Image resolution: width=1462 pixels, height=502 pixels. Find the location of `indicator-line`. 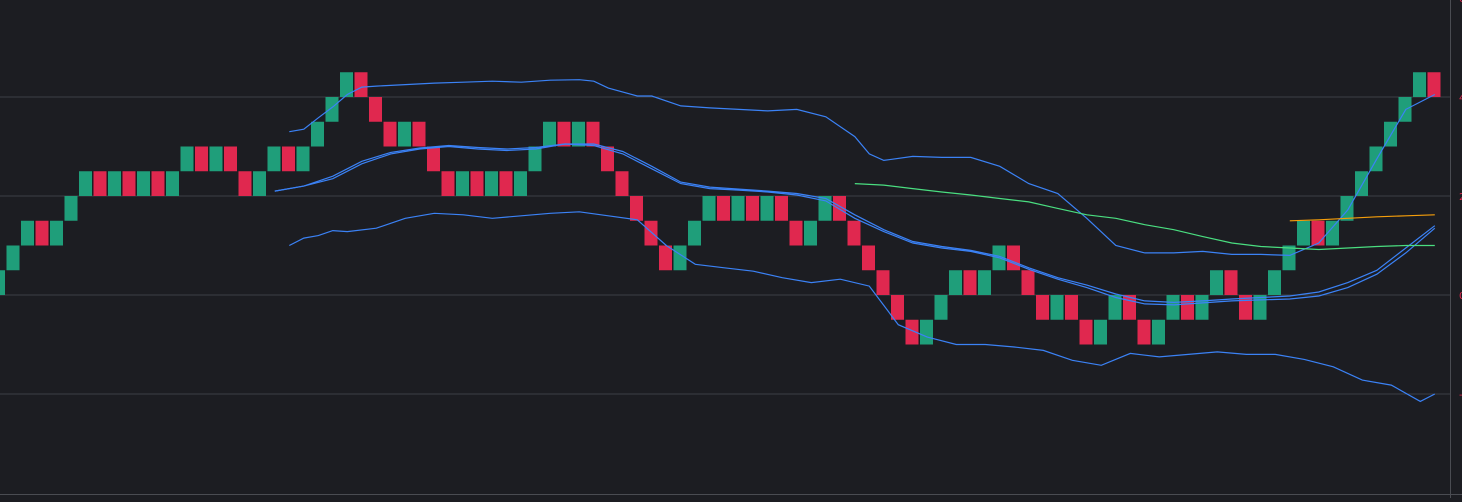

indicator-line is located at coordinates (1144, 217).